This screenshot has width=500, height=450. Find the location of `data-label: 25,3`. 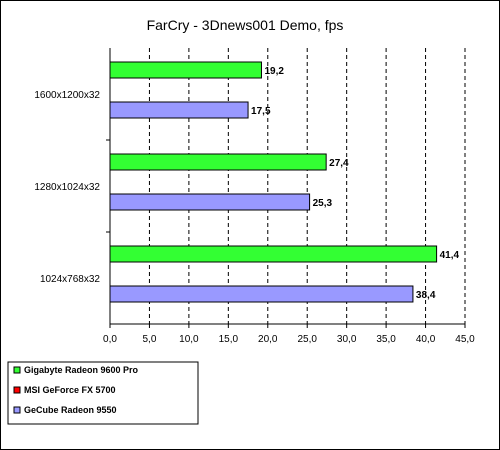

data-label: 25,3 is located at coordinates (323, 203).